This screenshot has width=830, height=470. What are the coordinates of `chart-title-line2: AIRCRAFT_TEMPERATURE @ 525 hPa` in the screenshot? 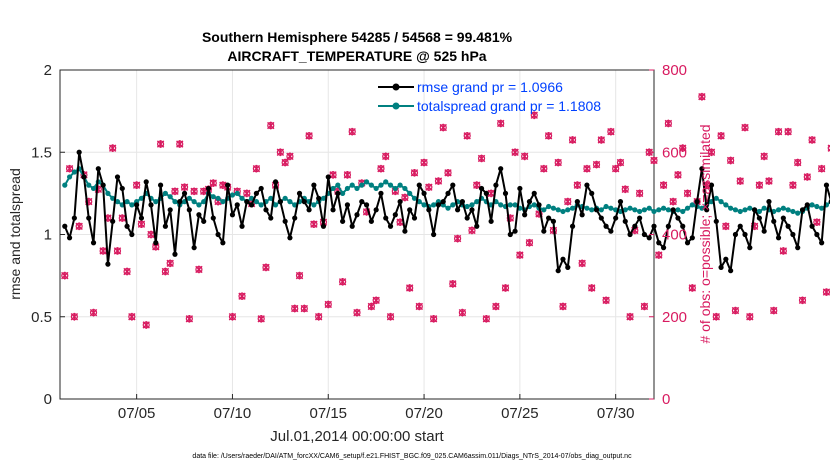 It's located at (356, 56).